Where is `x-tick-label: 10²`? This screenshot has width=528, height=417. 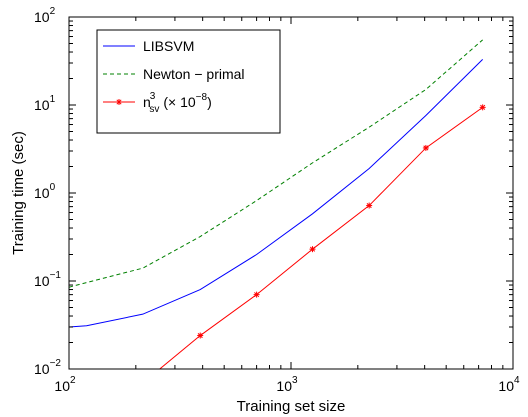 x-tick-label: 10² is located at coordinates (65, 384).